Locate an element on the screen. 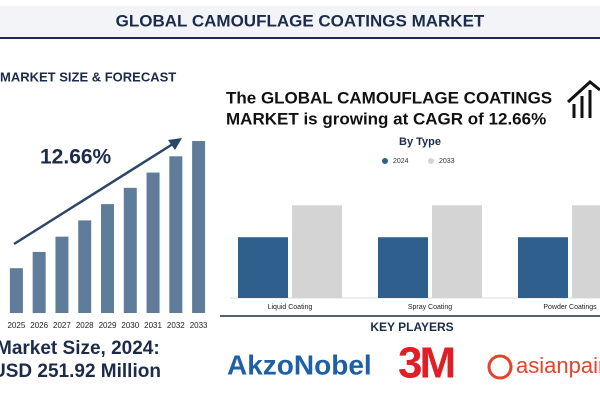 The image size is (600, 400). x-tick-label: 2027 is located at coordinates (62, 325).